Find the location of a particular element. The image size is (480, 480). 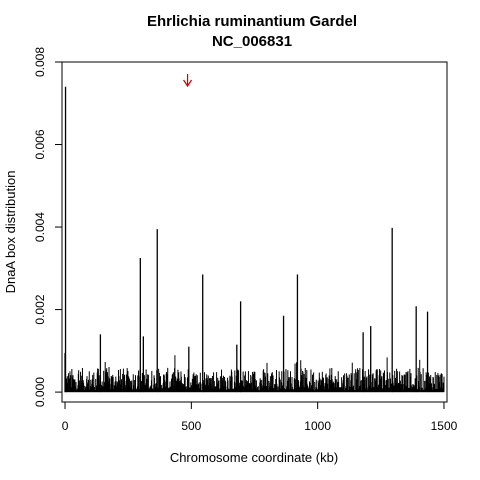

chart-title: Ehrlichia ruminantium Gardel is located at coordinates (252, 21).